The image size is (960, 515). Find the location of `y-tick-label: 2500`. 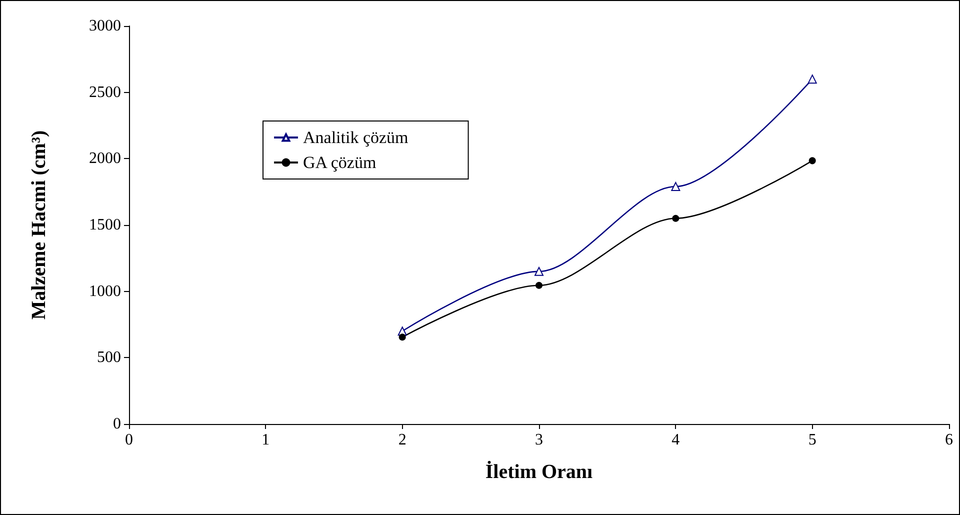

y-tick-label: 2500 is located at coordinates (105, 92).